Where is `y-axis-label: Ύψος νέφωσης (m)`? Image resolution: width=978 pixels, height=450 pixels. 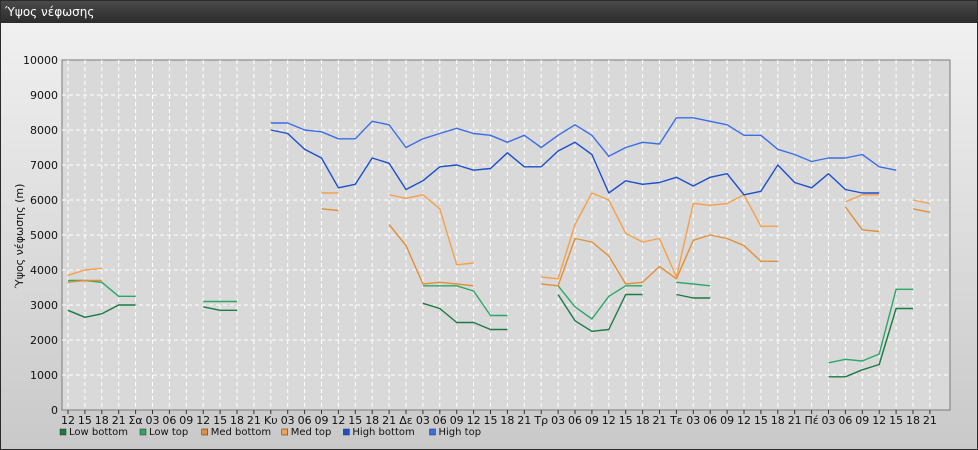
y-axis-label: Ύψος νέφωσης (m) is located at coordinates (19, 237).